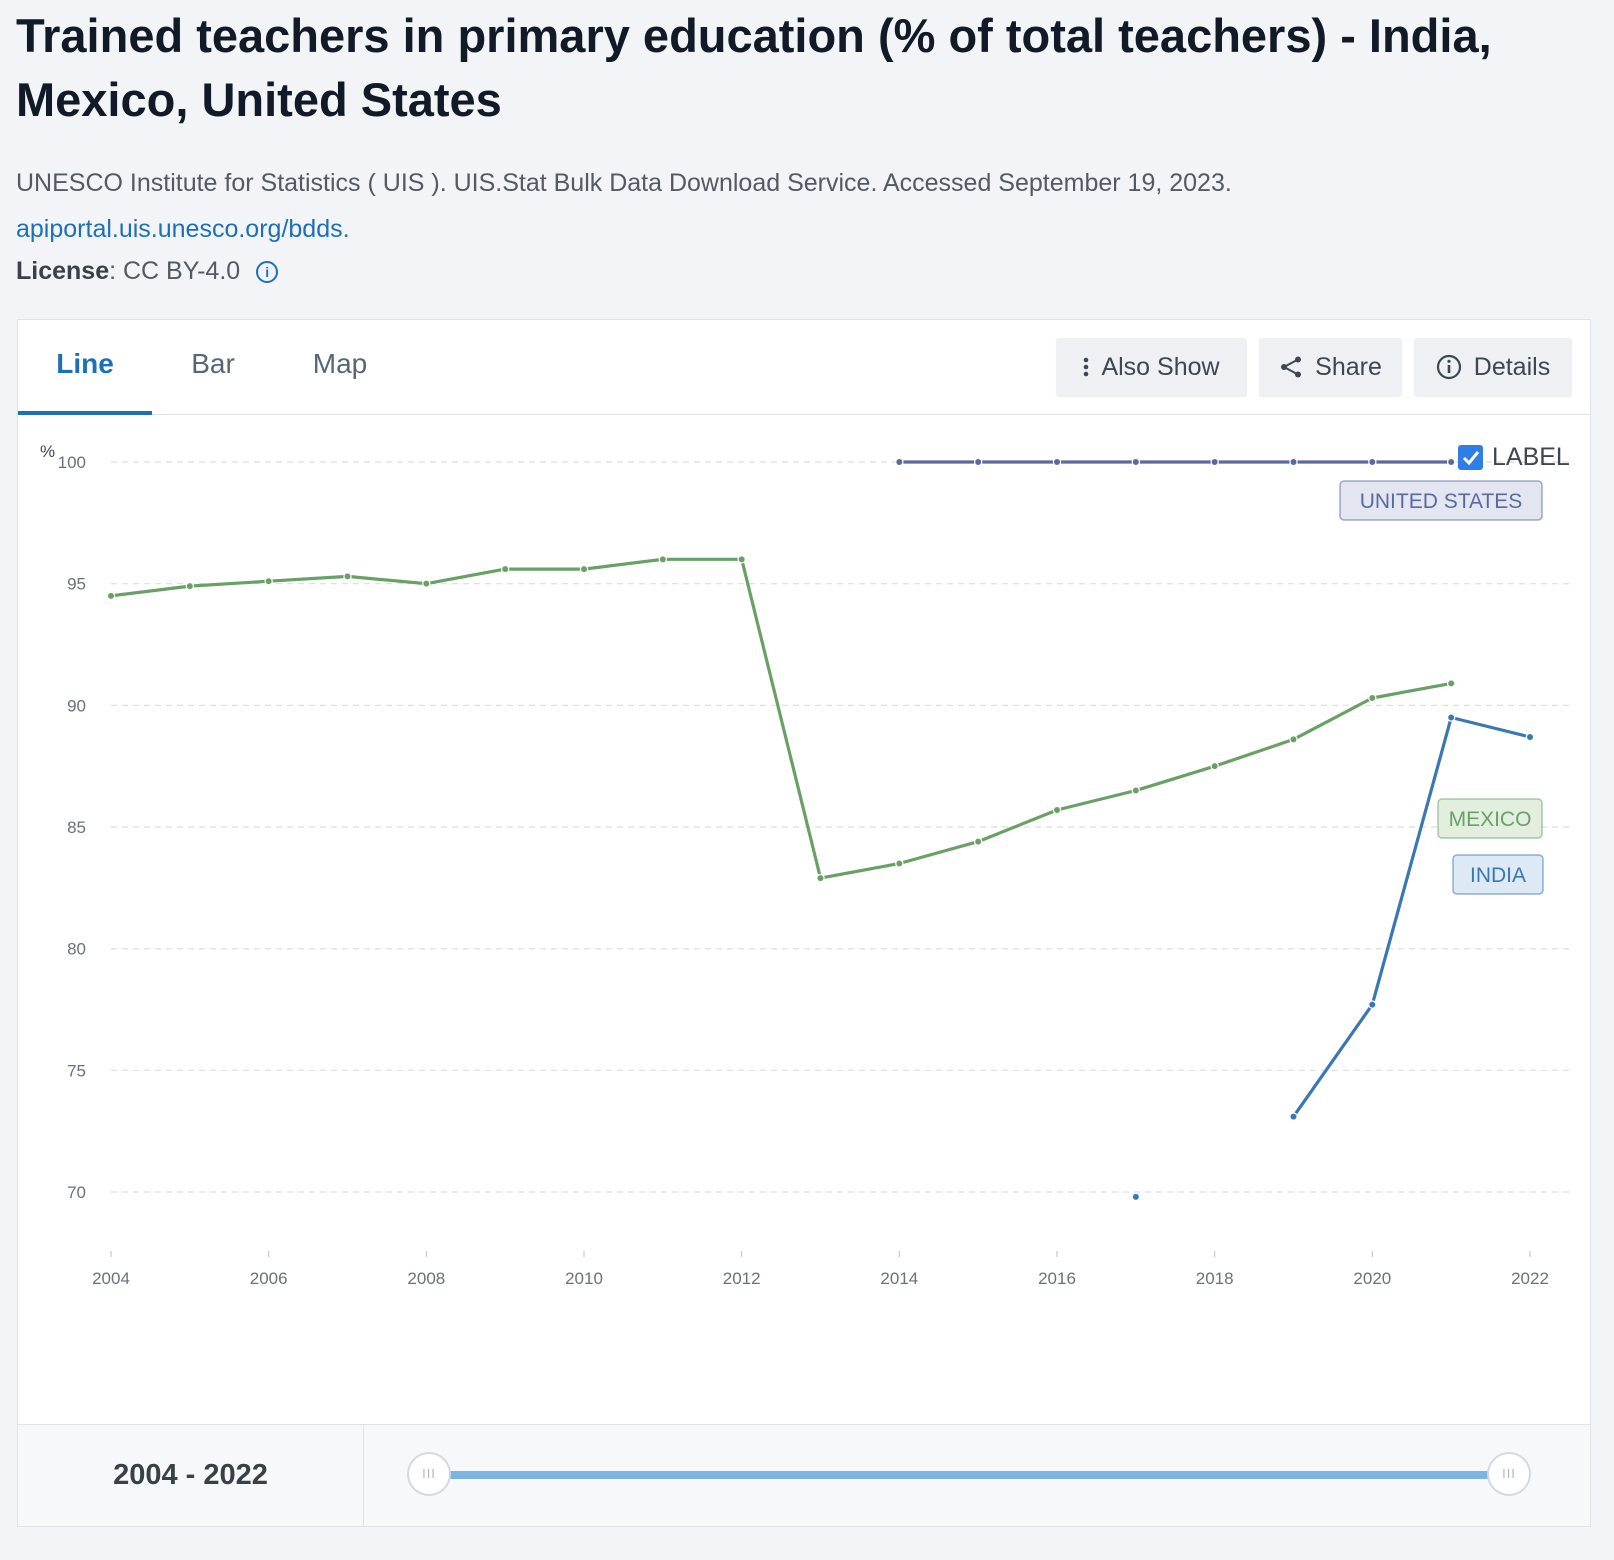  What do you see at coordinates (267, 271) in the screenshot?
I see `info-icon: i` at bounding box center [267, 271].